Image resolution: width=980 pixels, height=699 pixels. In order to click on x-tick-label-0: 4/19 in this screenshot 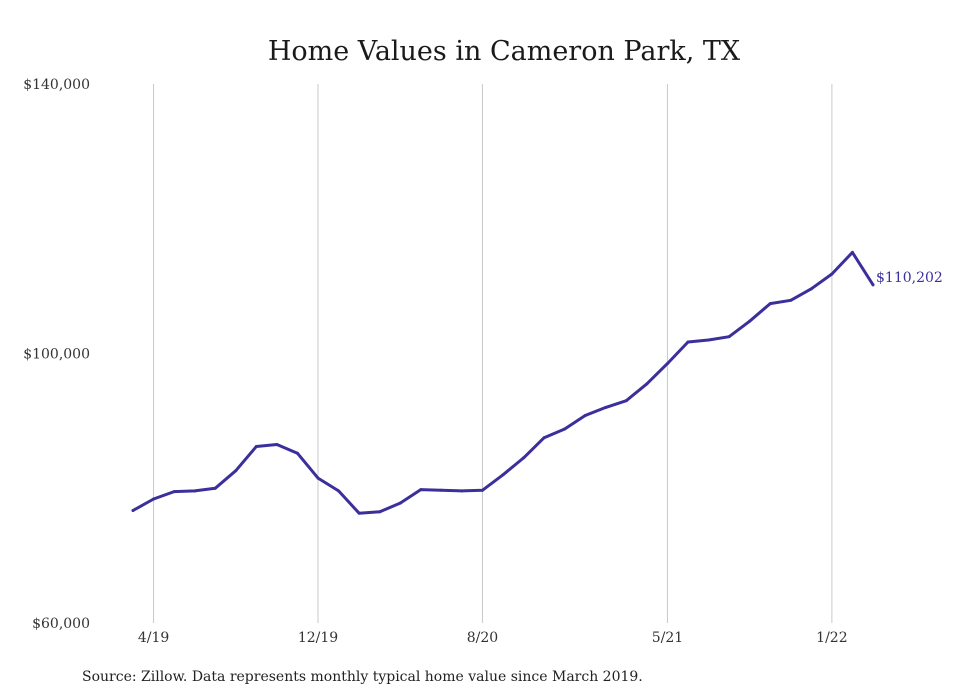, I will do `click(153, 638)`.